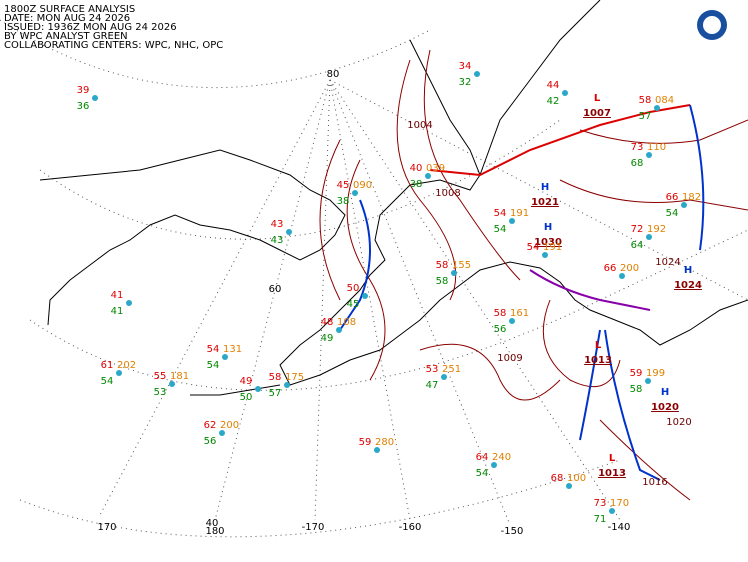 The height and width of the screenshot is (562, 748). Describe the element at coordinates (637, 163) in the screenshot. I see `station-dewpoint: 68` at that location.